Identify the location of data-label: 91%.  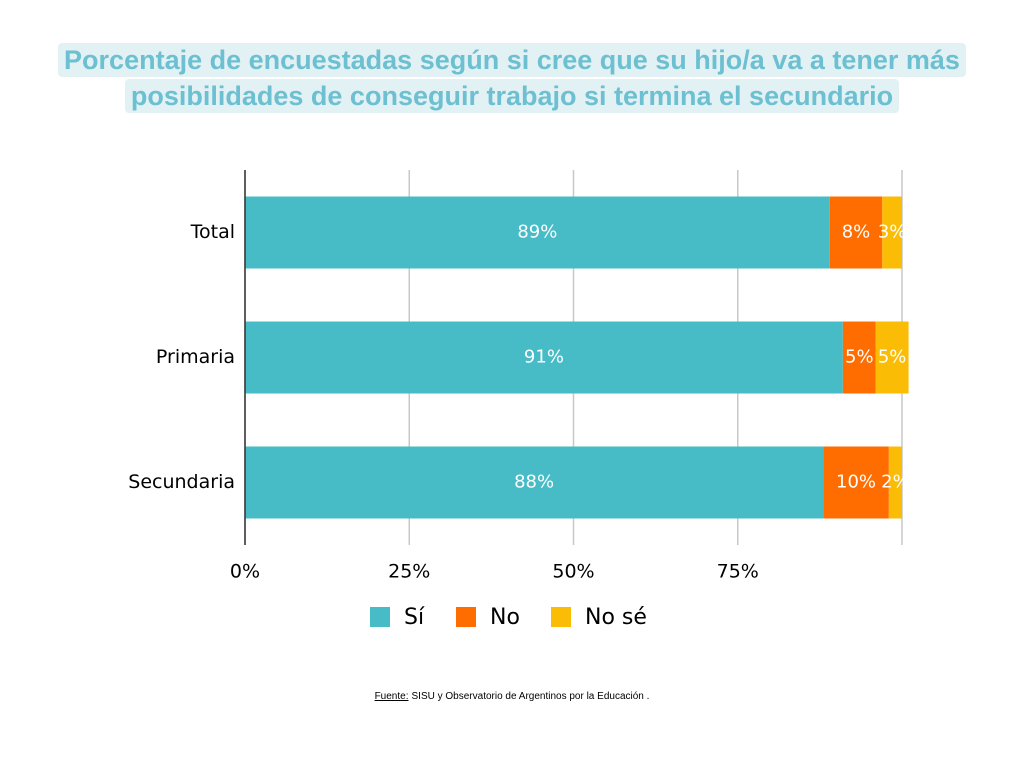
(544, 357).